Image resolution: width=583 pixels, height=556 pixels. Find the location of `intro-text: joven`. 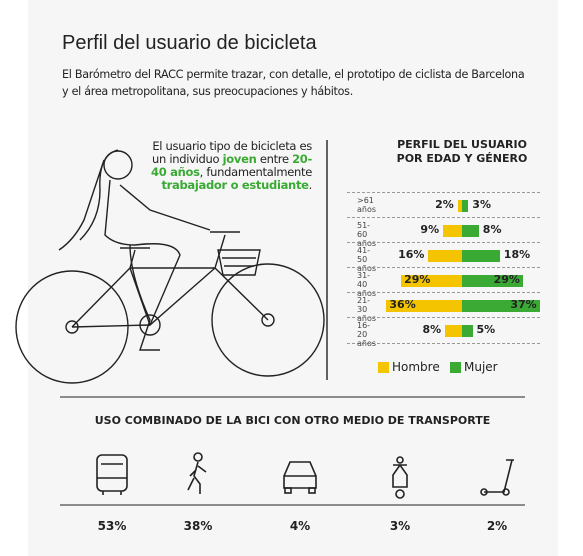

intro-text: joven is located at coordinates (239, 159).